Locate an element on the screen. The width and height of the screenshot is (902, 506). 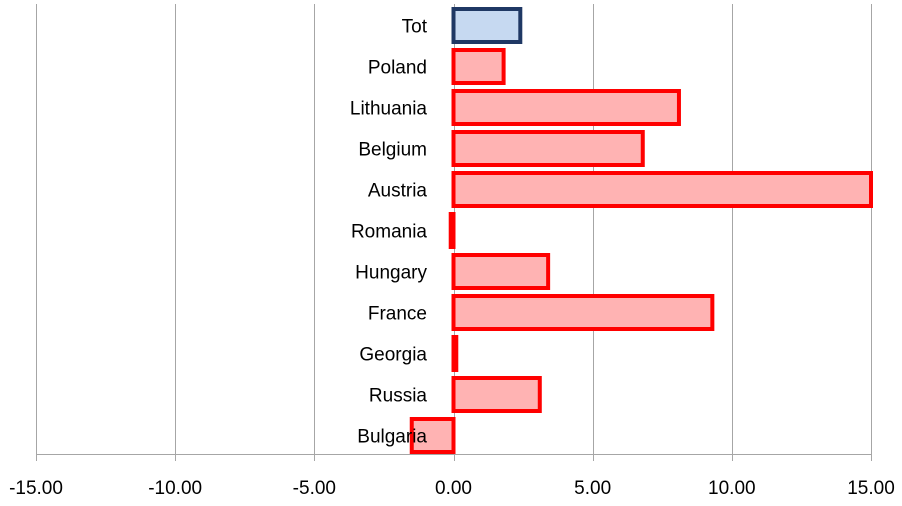
bar-romania is located at coordinates (452, 230).